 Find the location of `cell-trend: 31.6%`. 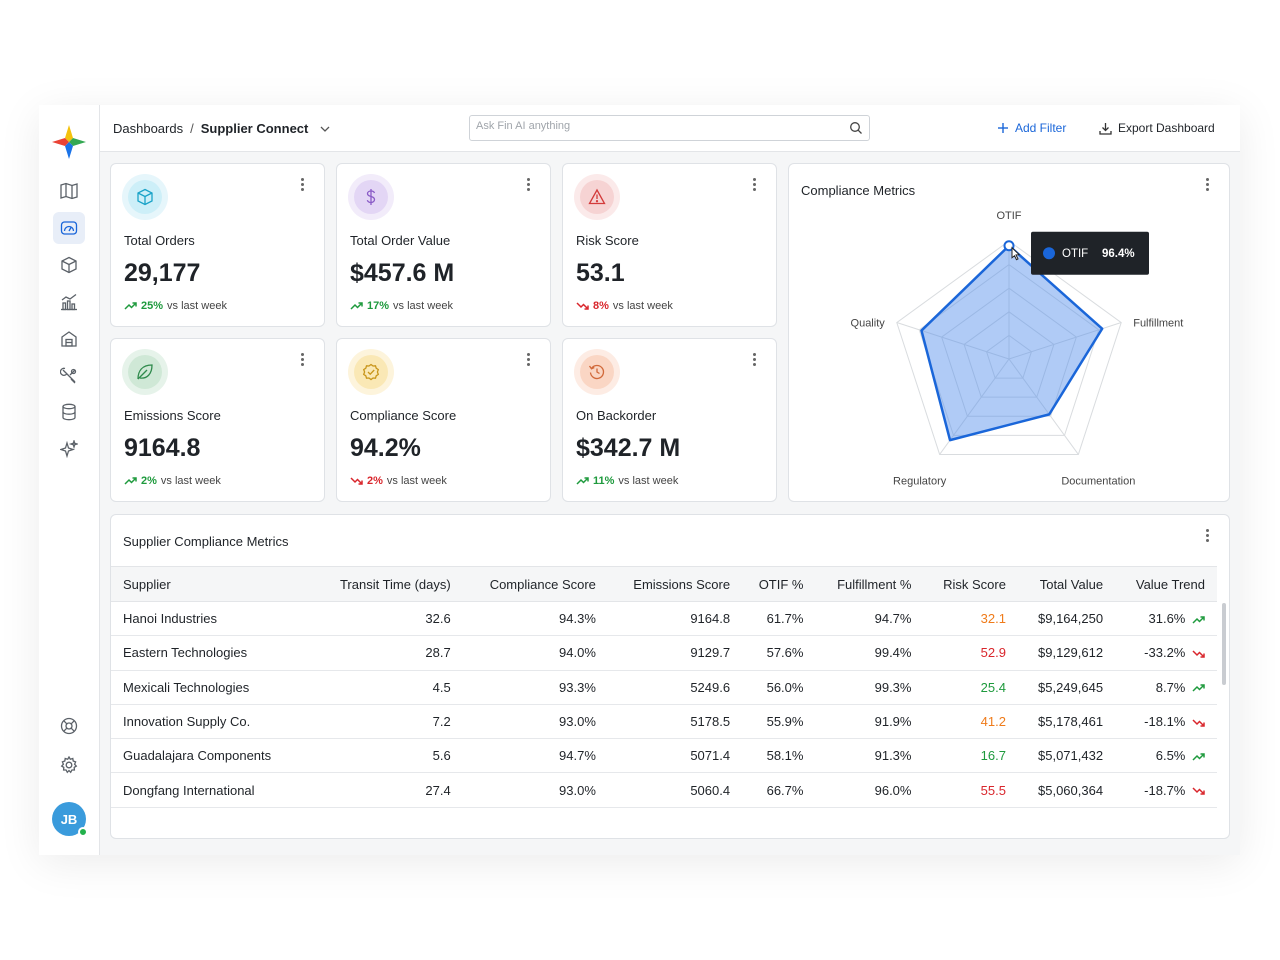

cell-trend: 31.6% is located at coordinates (1166, 619).